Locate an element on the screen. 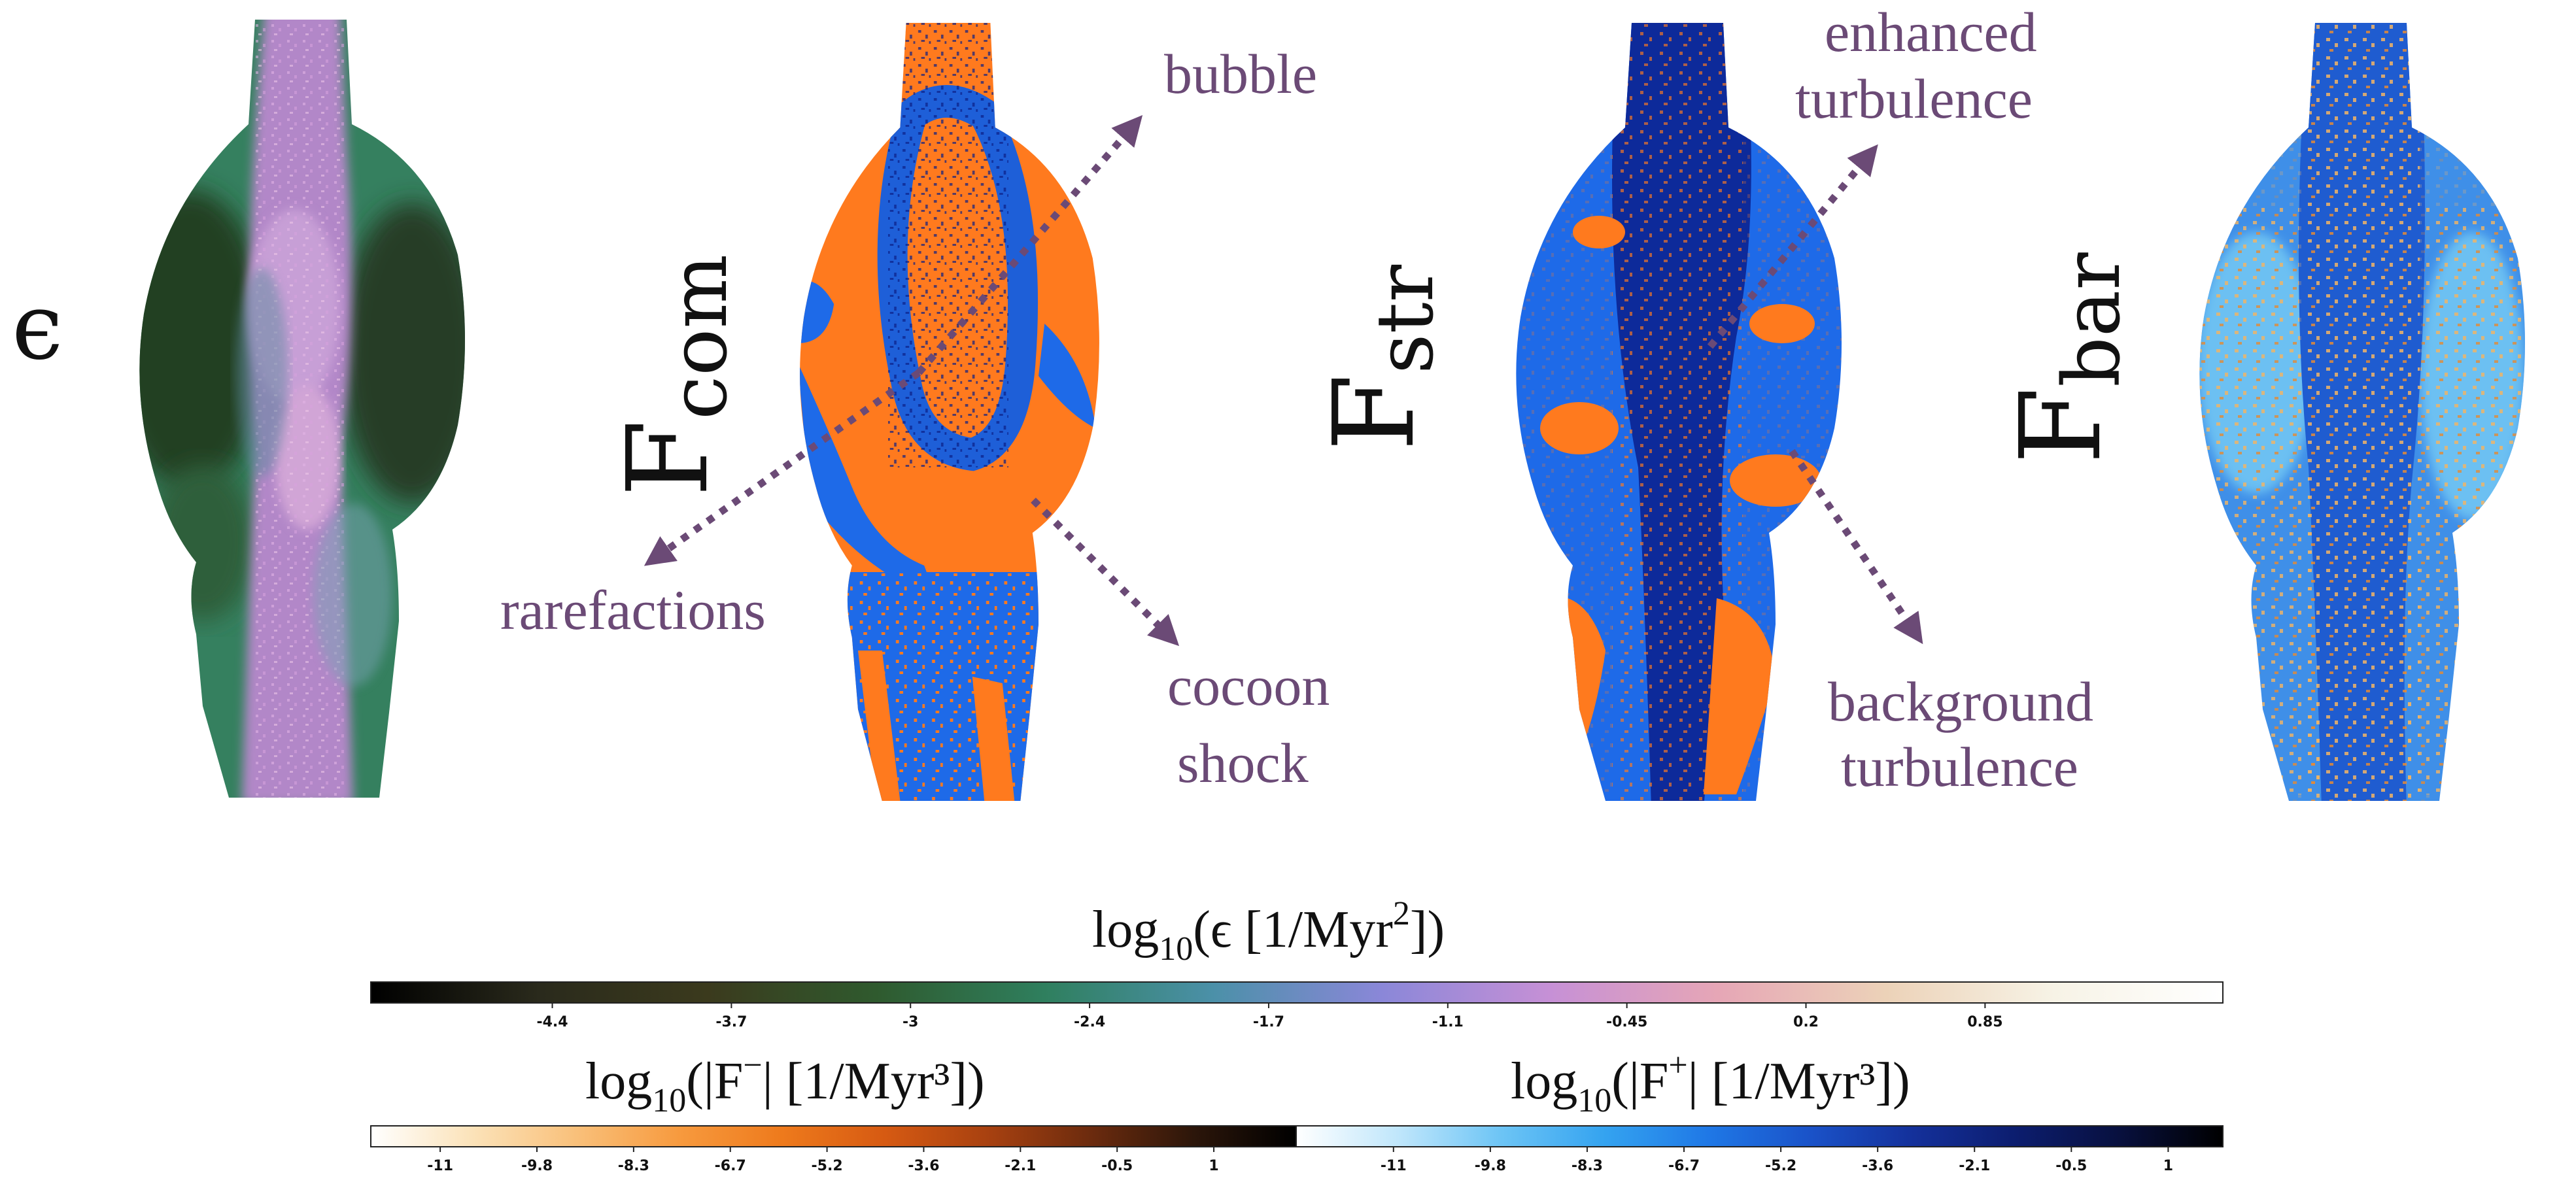 The height and width of the screenshot is (1186, 2576). annotation-enhanced-turbulence: turbulence is located at coordinates (1914, 99).